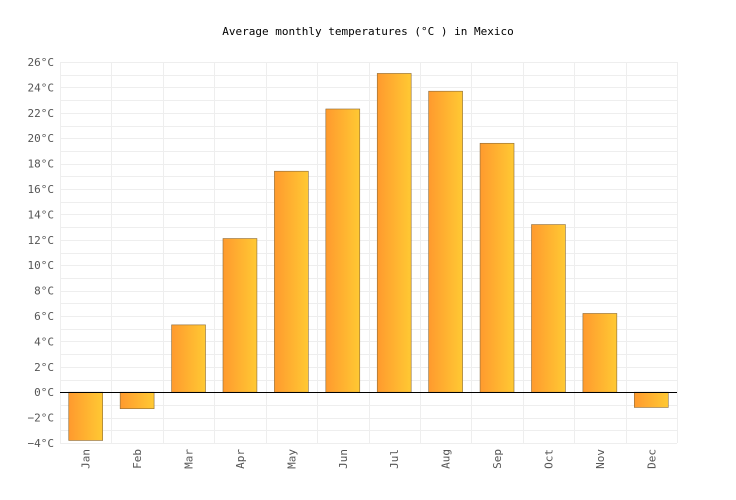 This screenshot has width=736, height=500. What do you see at coordinates (41, 443) in the screenshot?
I see `y-tick-label: −4°C` at bounding box center [41, 443].